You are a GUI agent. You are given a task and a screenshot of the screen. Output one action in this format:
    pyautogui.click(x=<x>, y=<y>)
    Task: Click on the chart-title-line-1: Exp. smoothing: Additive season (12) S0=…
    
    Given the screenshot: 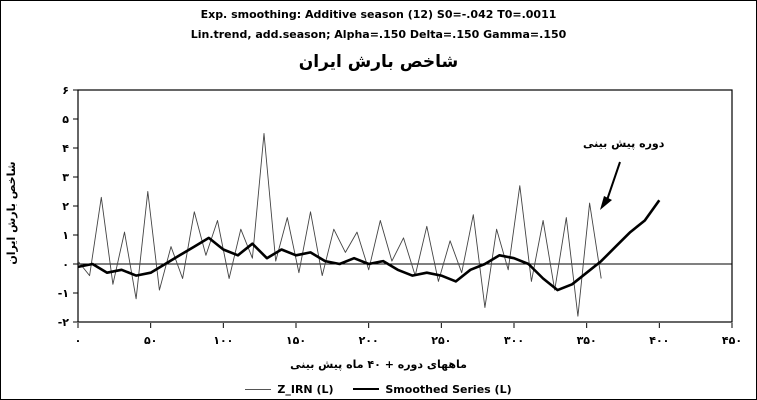 What is the action you would take?
    pyautogui.click(x=378, y=14)
    